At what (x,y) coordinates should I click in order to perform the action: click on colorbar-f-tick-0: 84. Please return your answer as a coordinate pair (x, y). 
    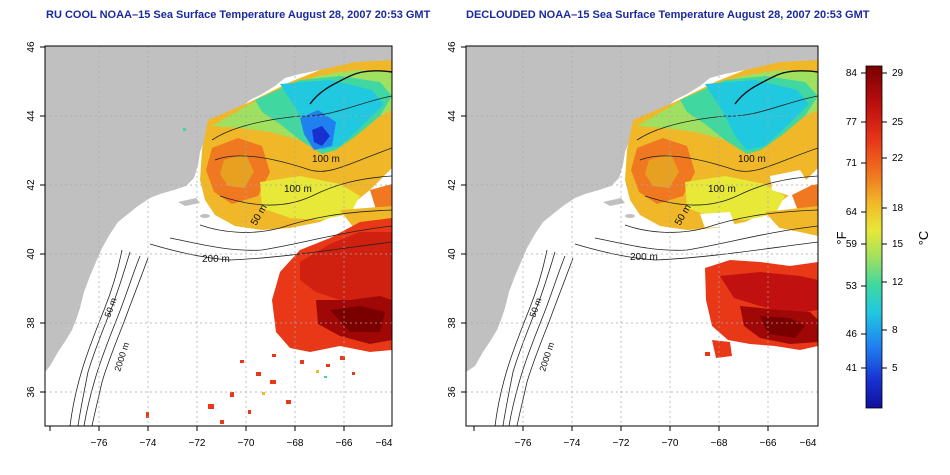
    Looking at the image, I should click on (852, 73).